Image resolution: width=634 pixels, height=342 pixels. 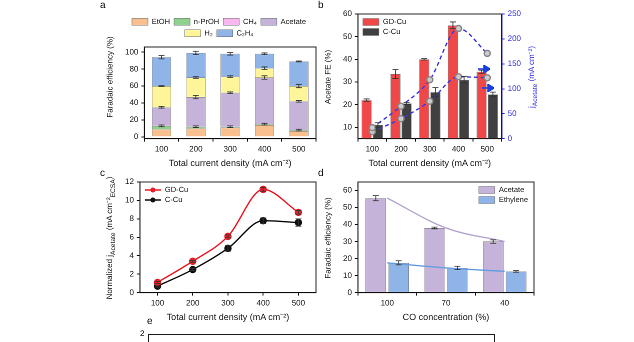 I want to click on y2-tick-label: 250, so click(x=515, y=13).